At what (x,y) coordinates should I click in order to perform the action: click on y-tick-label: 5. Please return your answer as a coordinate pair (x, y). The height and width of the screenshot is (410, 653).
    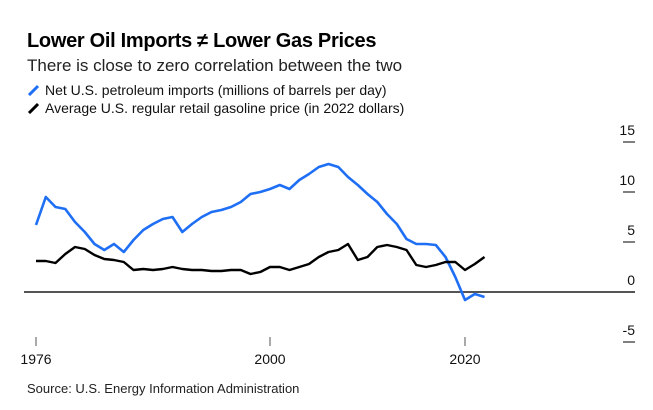
    Looking at the image, I should click on (631, 230).